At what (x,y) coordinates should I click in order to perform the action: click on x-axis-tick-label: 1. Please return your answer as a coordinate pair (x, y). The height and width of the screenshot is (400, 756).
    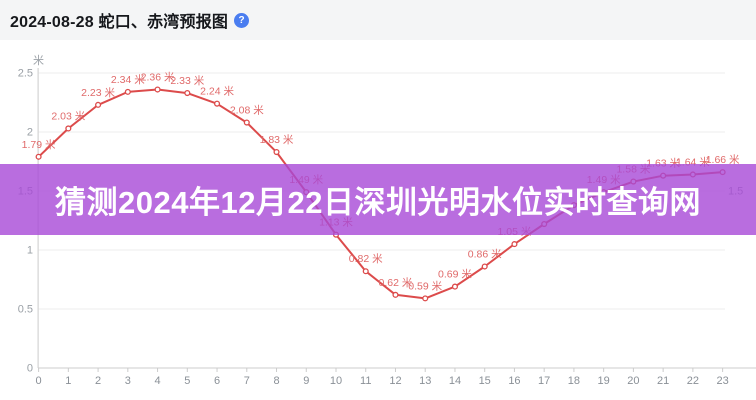
    Looking at the image, I should click on (68, 381).